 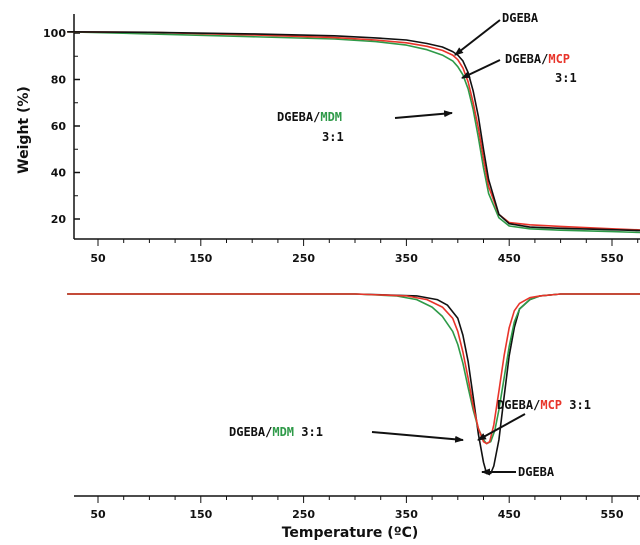 What do you see at coordinates (200, 258) in the screenshot?
I see `tga-x-tick-label-150: 150` at bounding box center [200, 258].